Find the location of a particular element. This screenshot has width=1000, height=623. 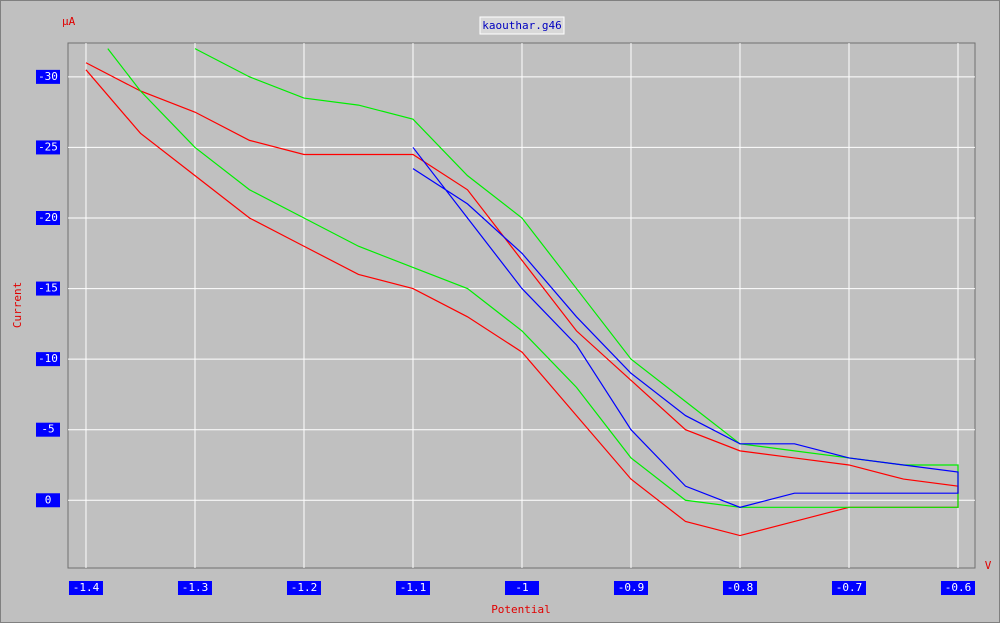

tick-label: -1.3 is located at coordinates (195, 587).